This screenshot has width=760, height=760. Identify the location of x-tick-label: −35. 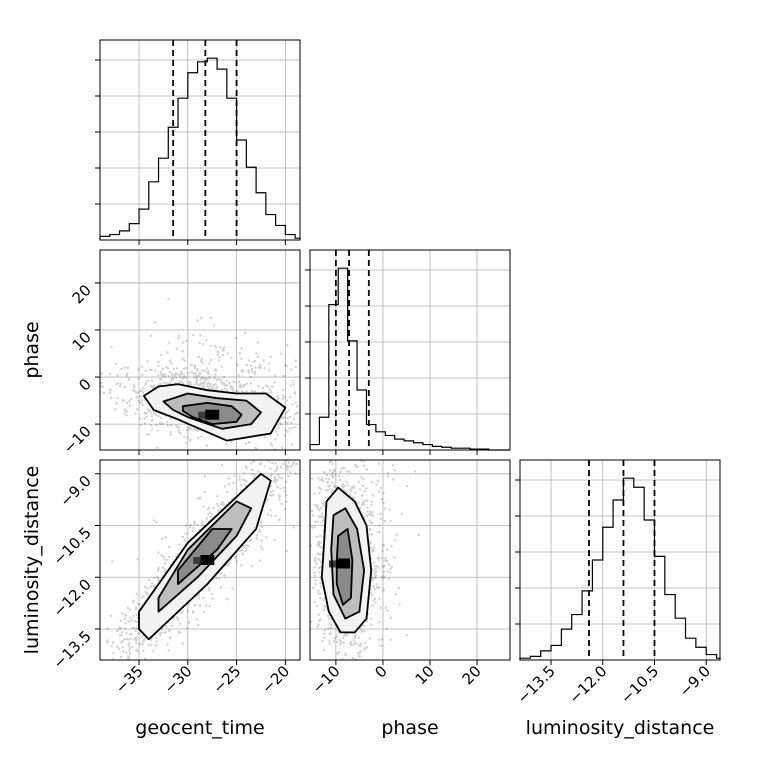
(129, 679).